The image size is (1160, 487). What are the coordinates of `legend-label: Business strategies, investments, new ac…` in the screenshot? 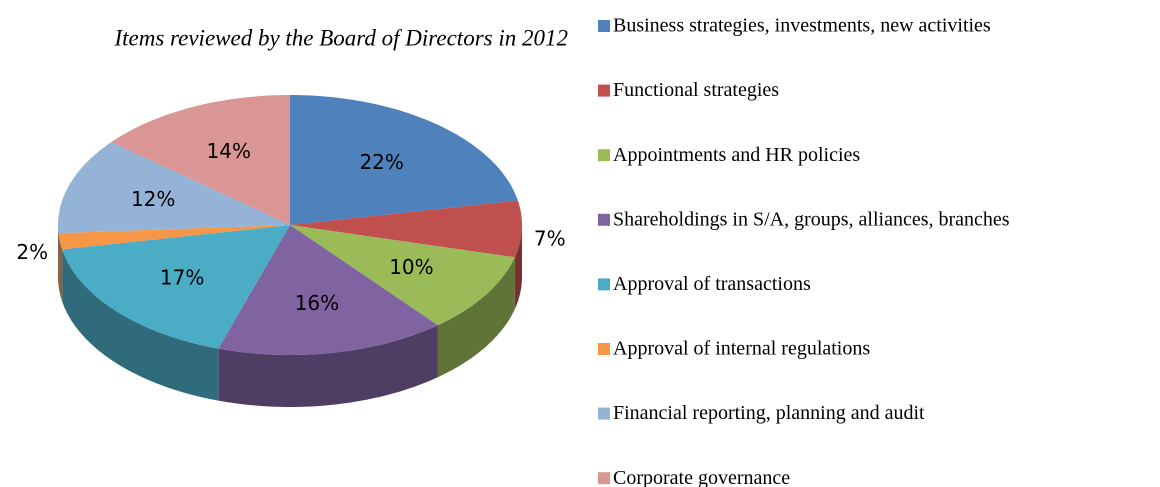 It's located at (802, 26).